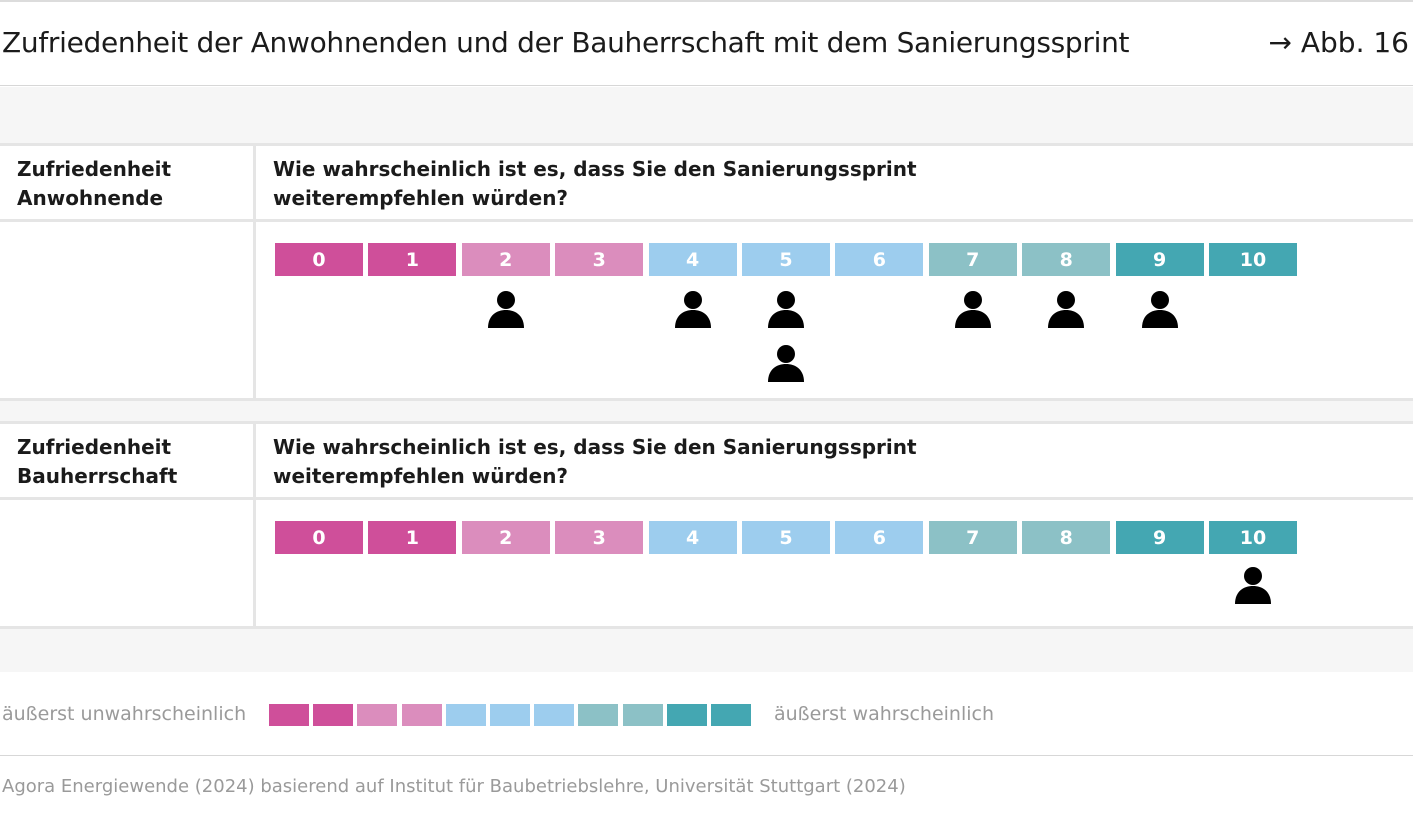 This screenshot has width=1413, height=834. Describe the element at coordinates (706, 1) in the screenshot. I see `top-rule` at that location.